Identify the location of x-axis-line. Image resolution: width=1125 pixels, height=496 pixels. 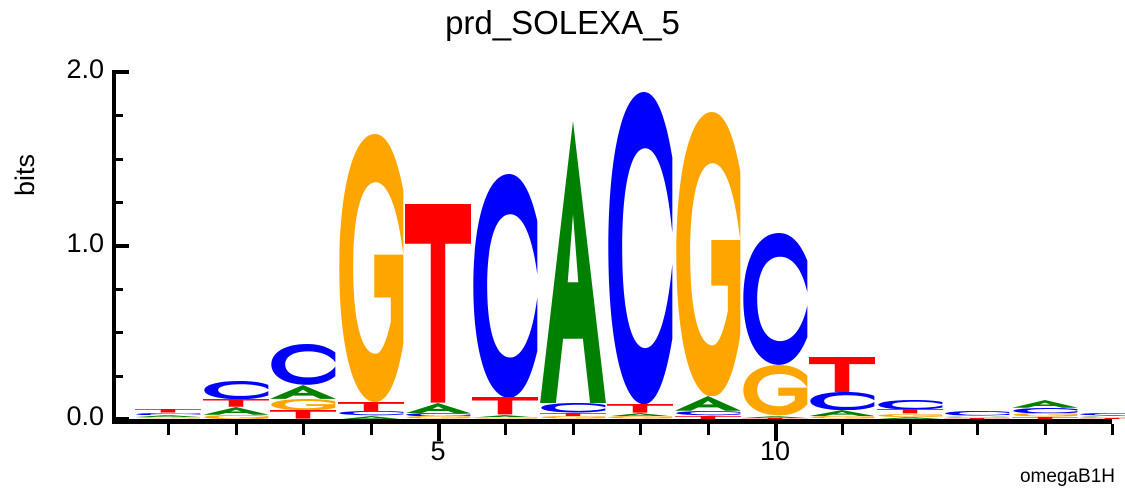
(612, 421).